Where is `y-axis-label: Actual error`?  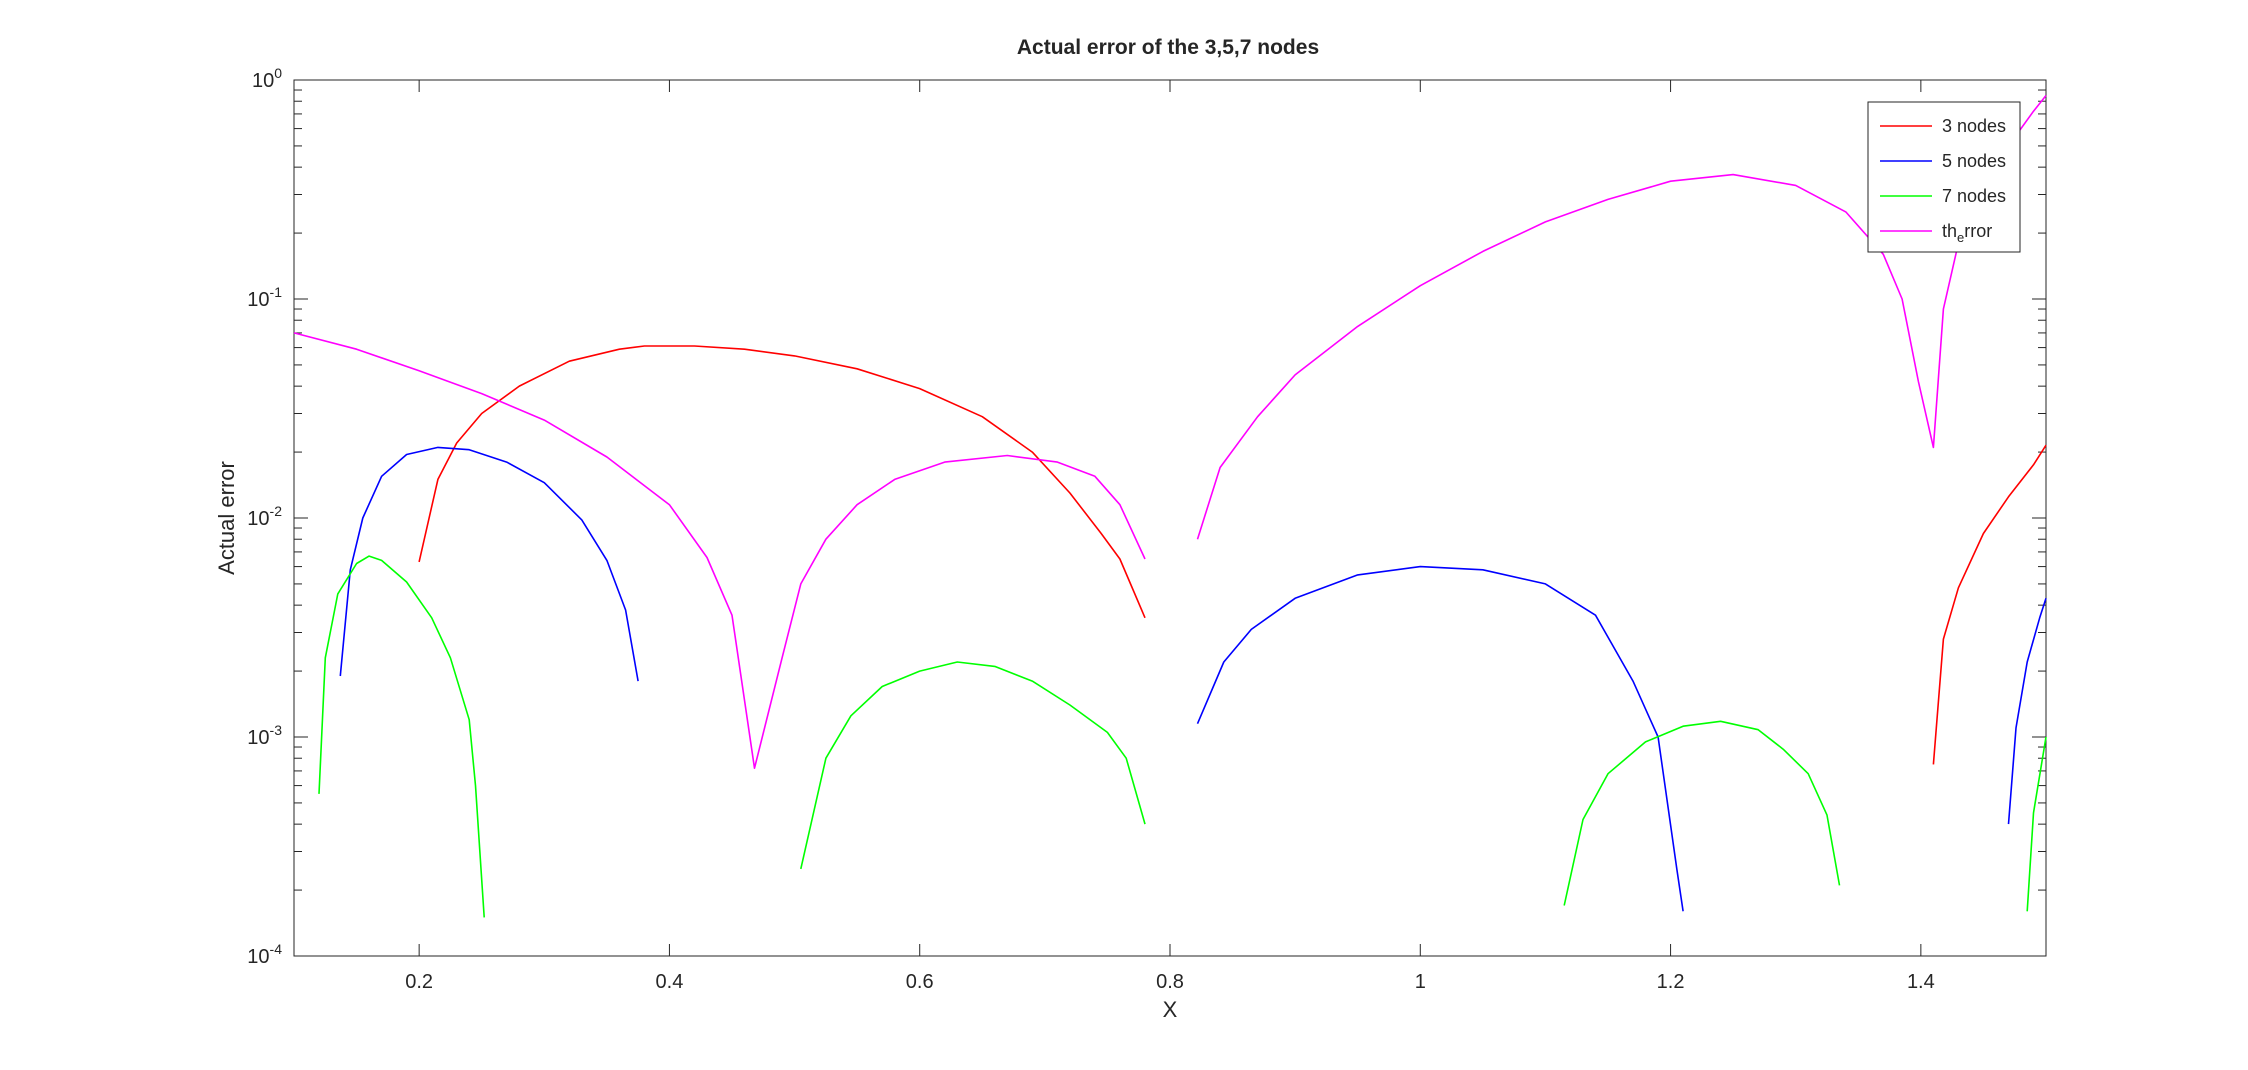
y-axis-label: Actual error is located at coordinates (226, 518).